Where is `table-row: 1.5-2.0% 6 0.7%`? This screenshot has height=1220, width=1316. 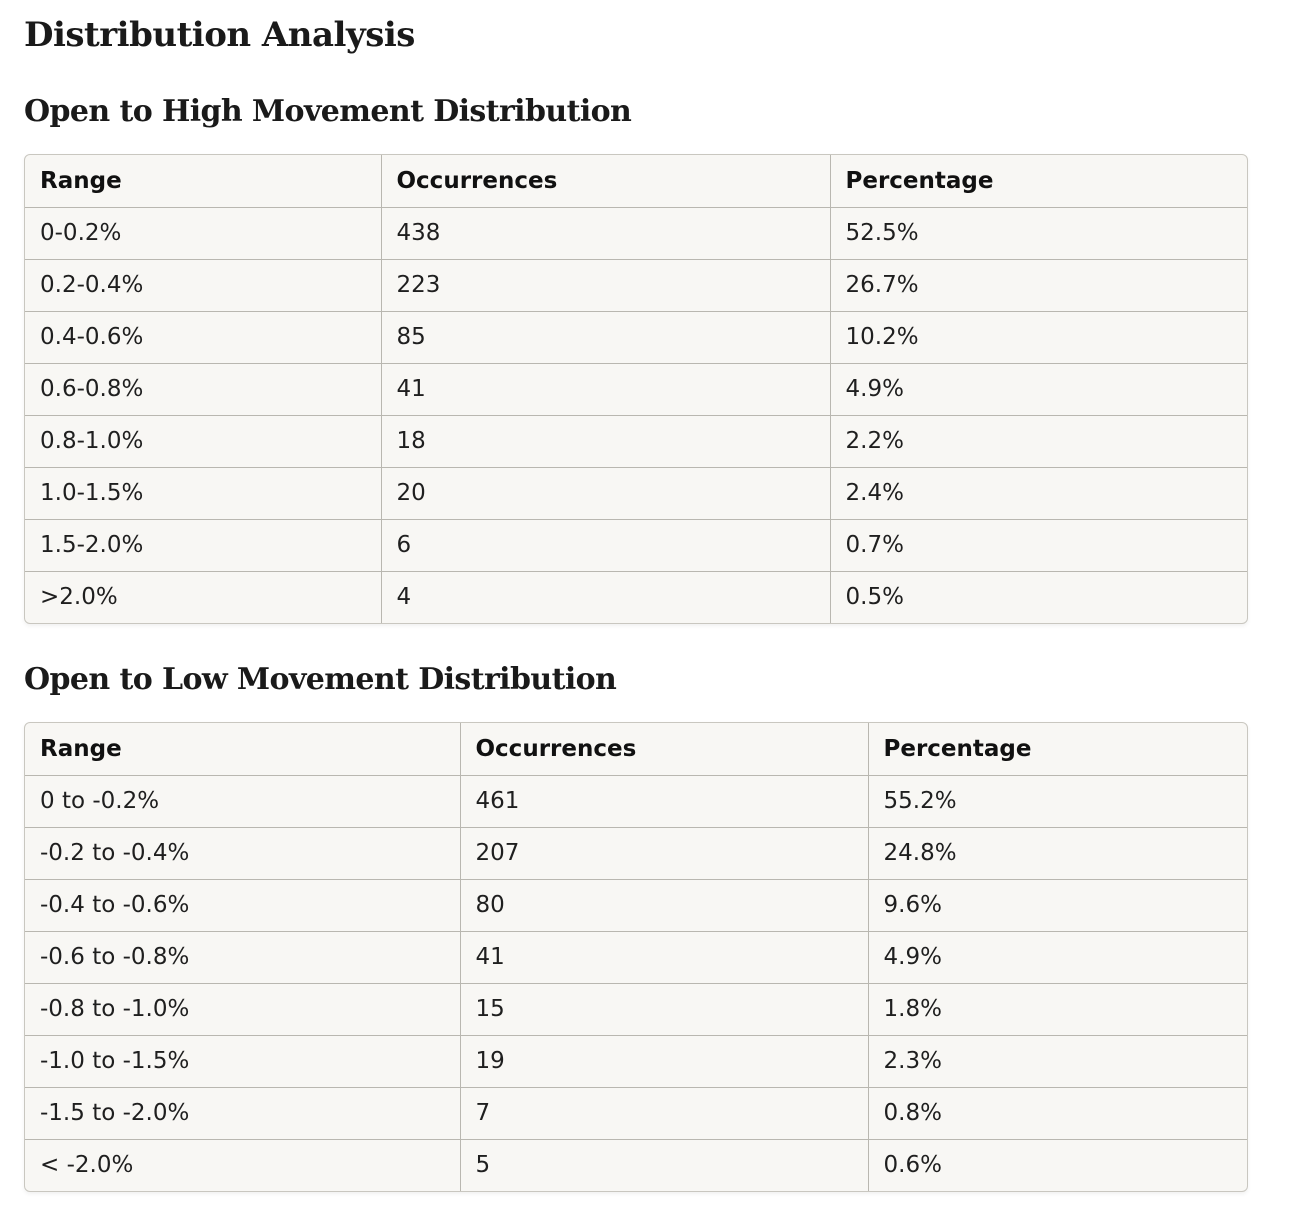 table-row: 1.5-2.0% 6 0.7% is located at coordinates (636, 545).